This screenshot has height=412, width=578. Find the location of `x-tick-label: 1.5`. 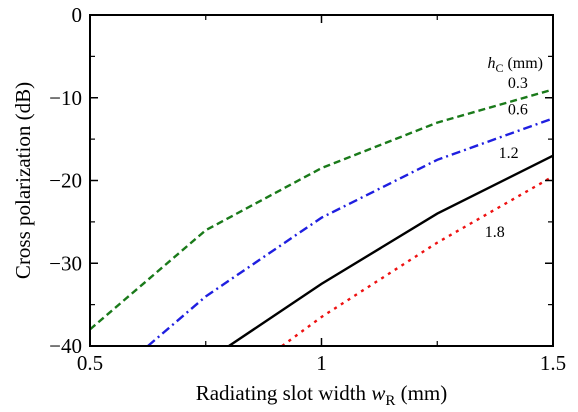

x-tick-label: 1.5 is located at coordinates (553, 363).